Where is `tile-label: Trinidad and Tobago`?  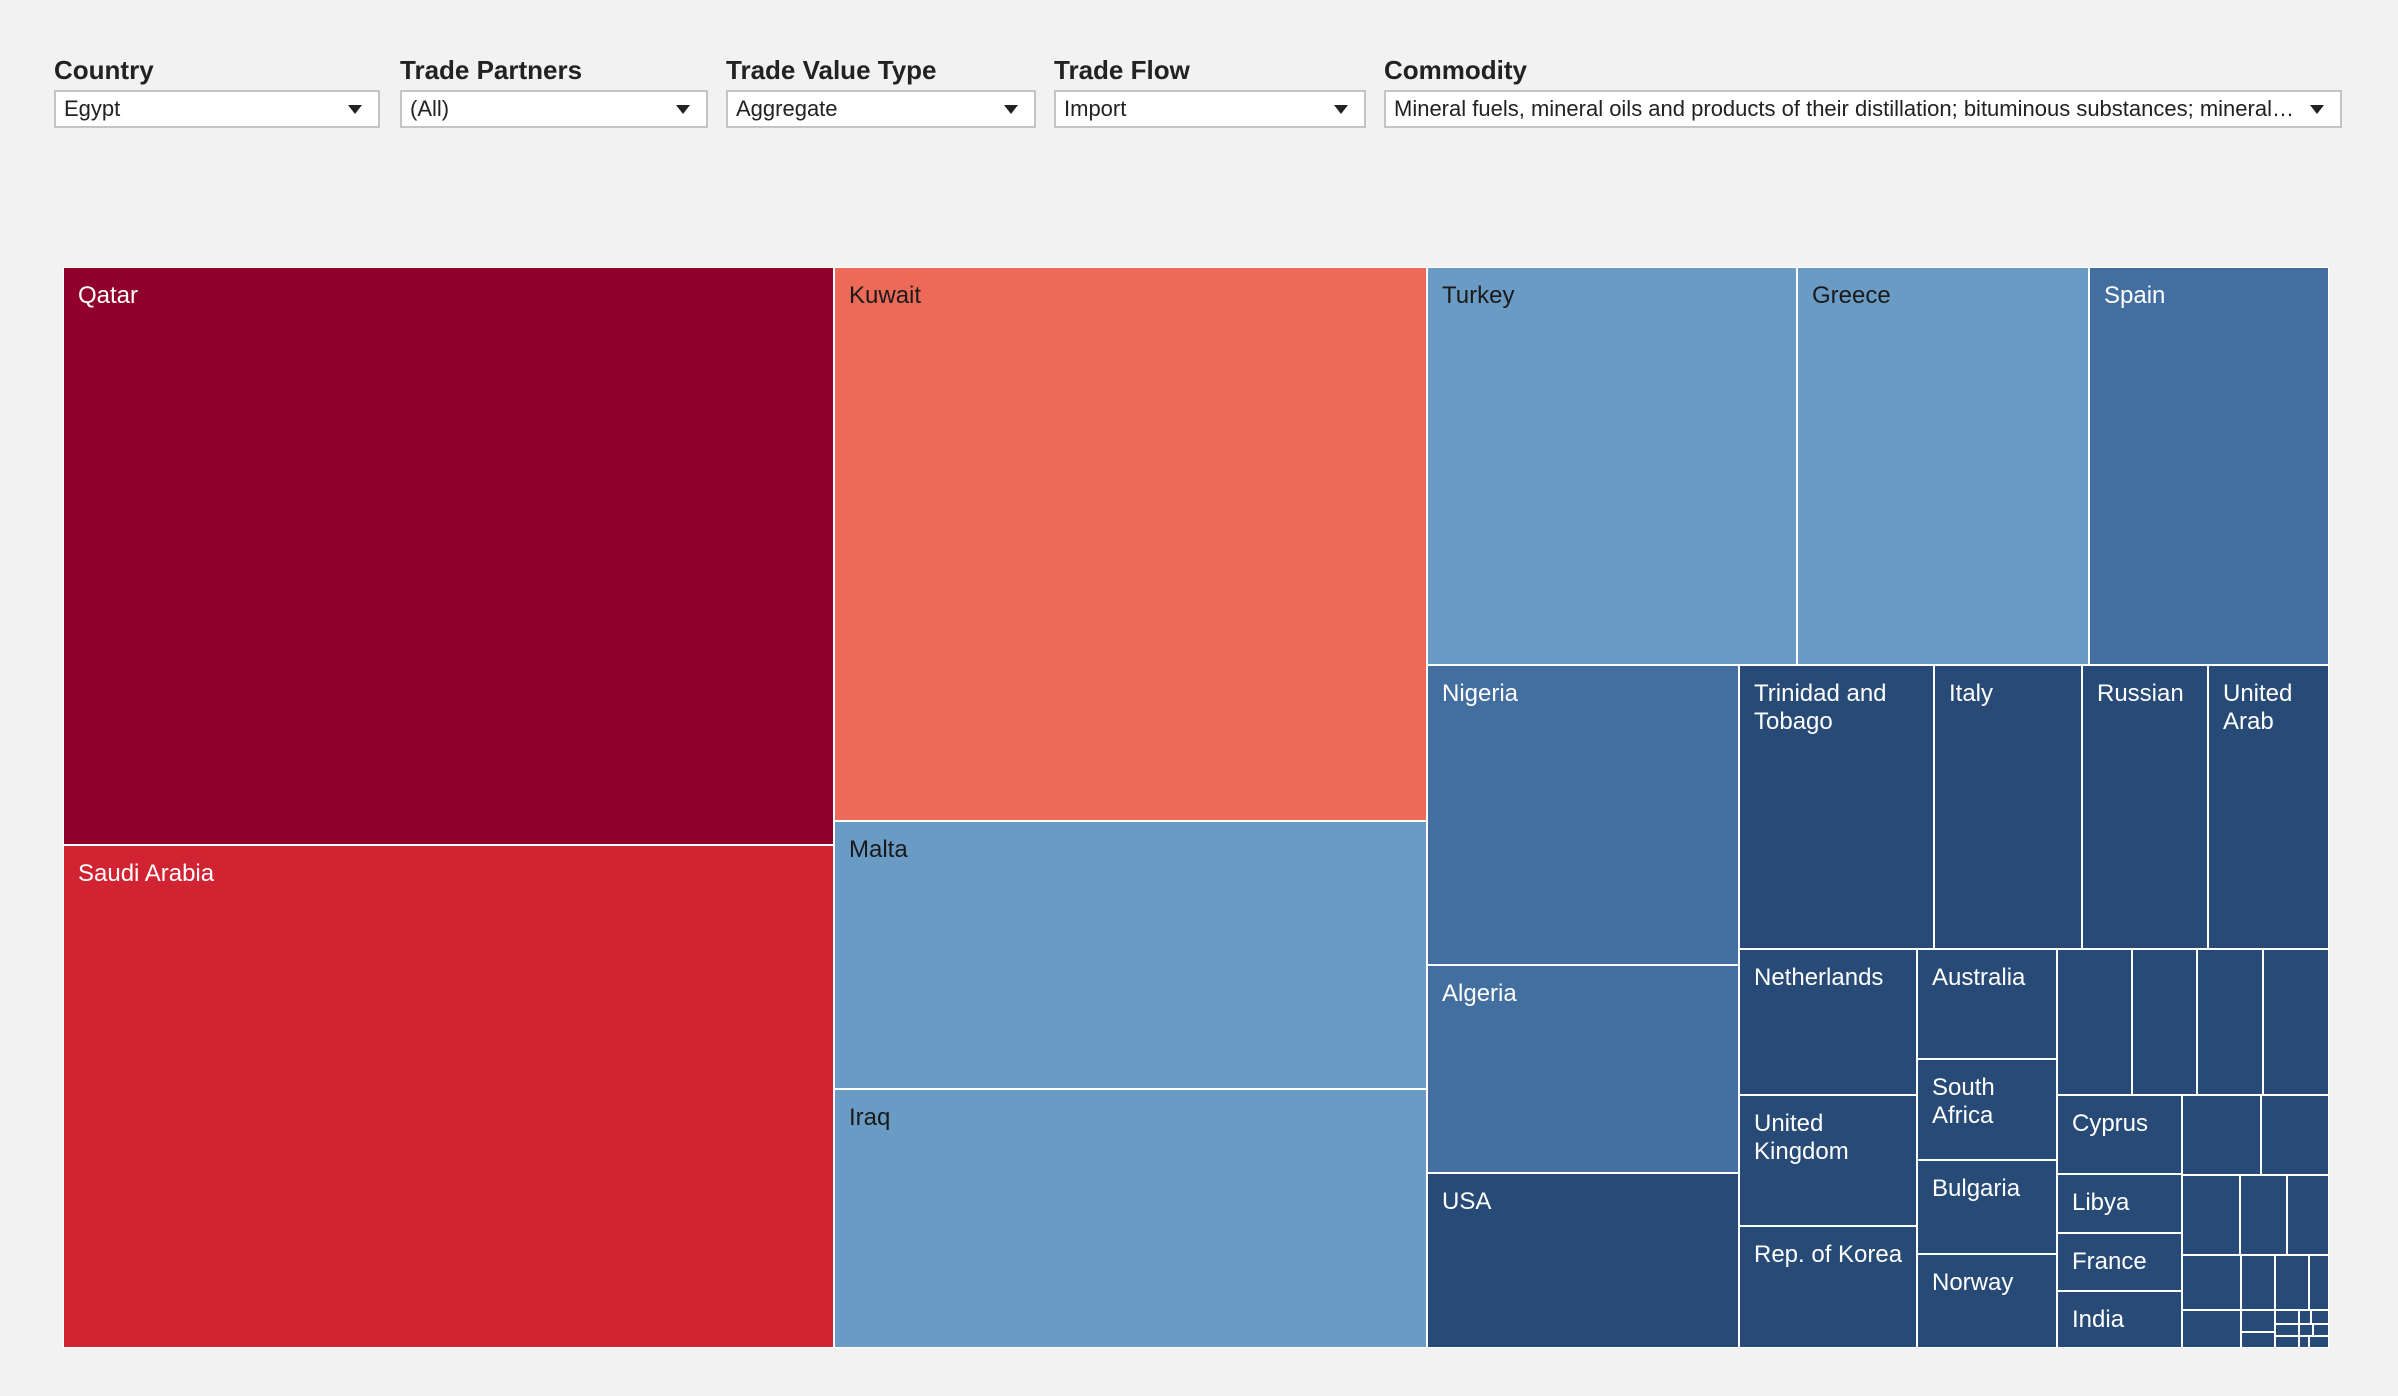
tile-label: Trinidad and Tobago is located at coordinates (1820, 707).